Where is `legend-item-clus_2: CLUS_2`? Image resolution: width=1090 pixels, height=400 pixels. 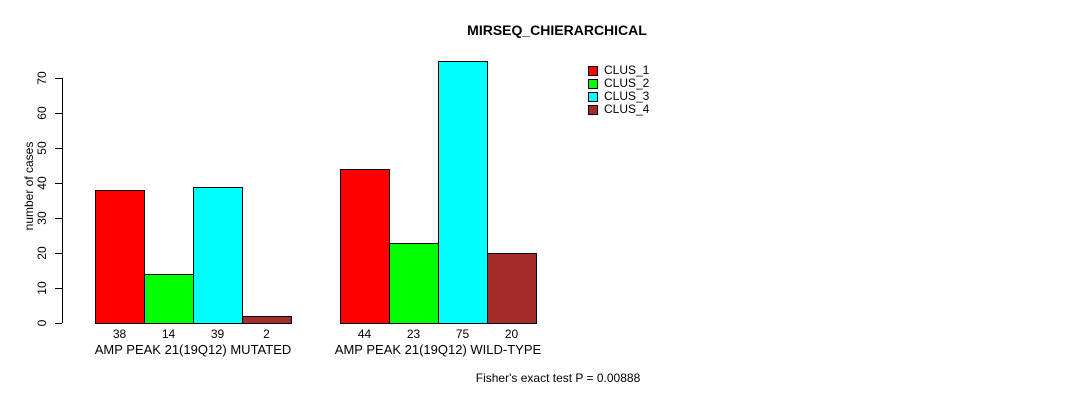
legend-item-clus_2: CLUS_2 is located at coordinates (618, 83).